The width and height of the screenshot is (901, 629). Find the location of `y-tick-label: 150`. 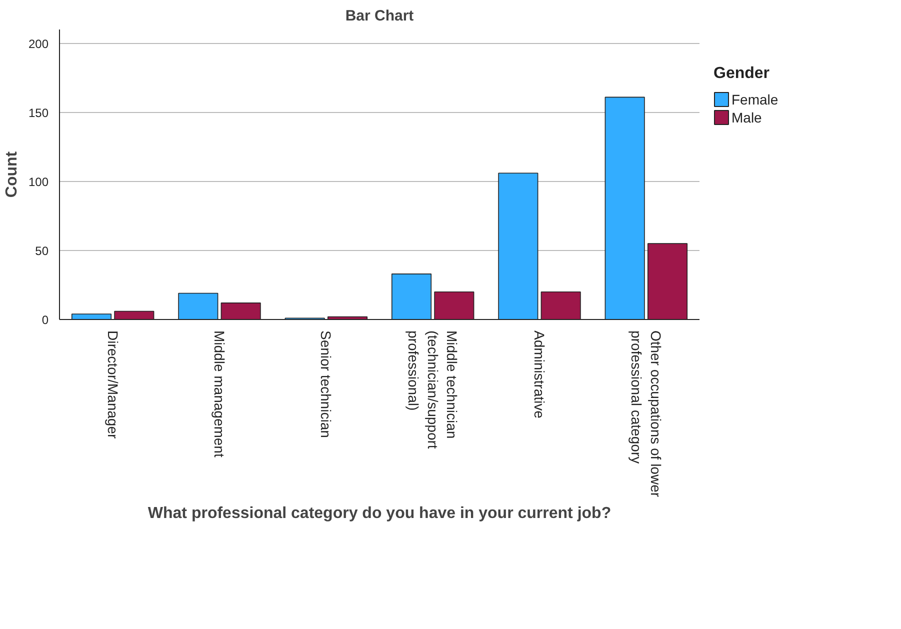

y-tick-label: 150 is located at coordinates (38, 113).